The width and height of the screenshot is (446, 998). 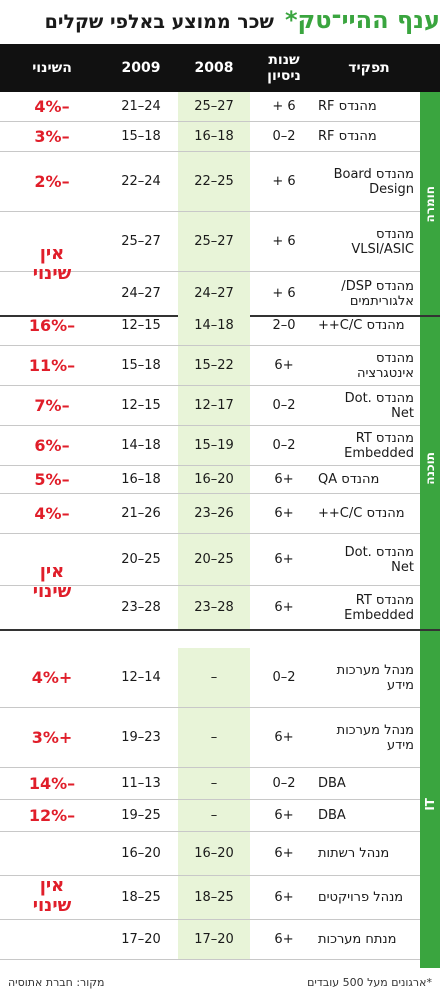 What do you see at coordinates (159, 22) in the screenshot?
I see `title-subtitle: שכר ממוצע באלפי שקלים` at bounding box center [159, 22].